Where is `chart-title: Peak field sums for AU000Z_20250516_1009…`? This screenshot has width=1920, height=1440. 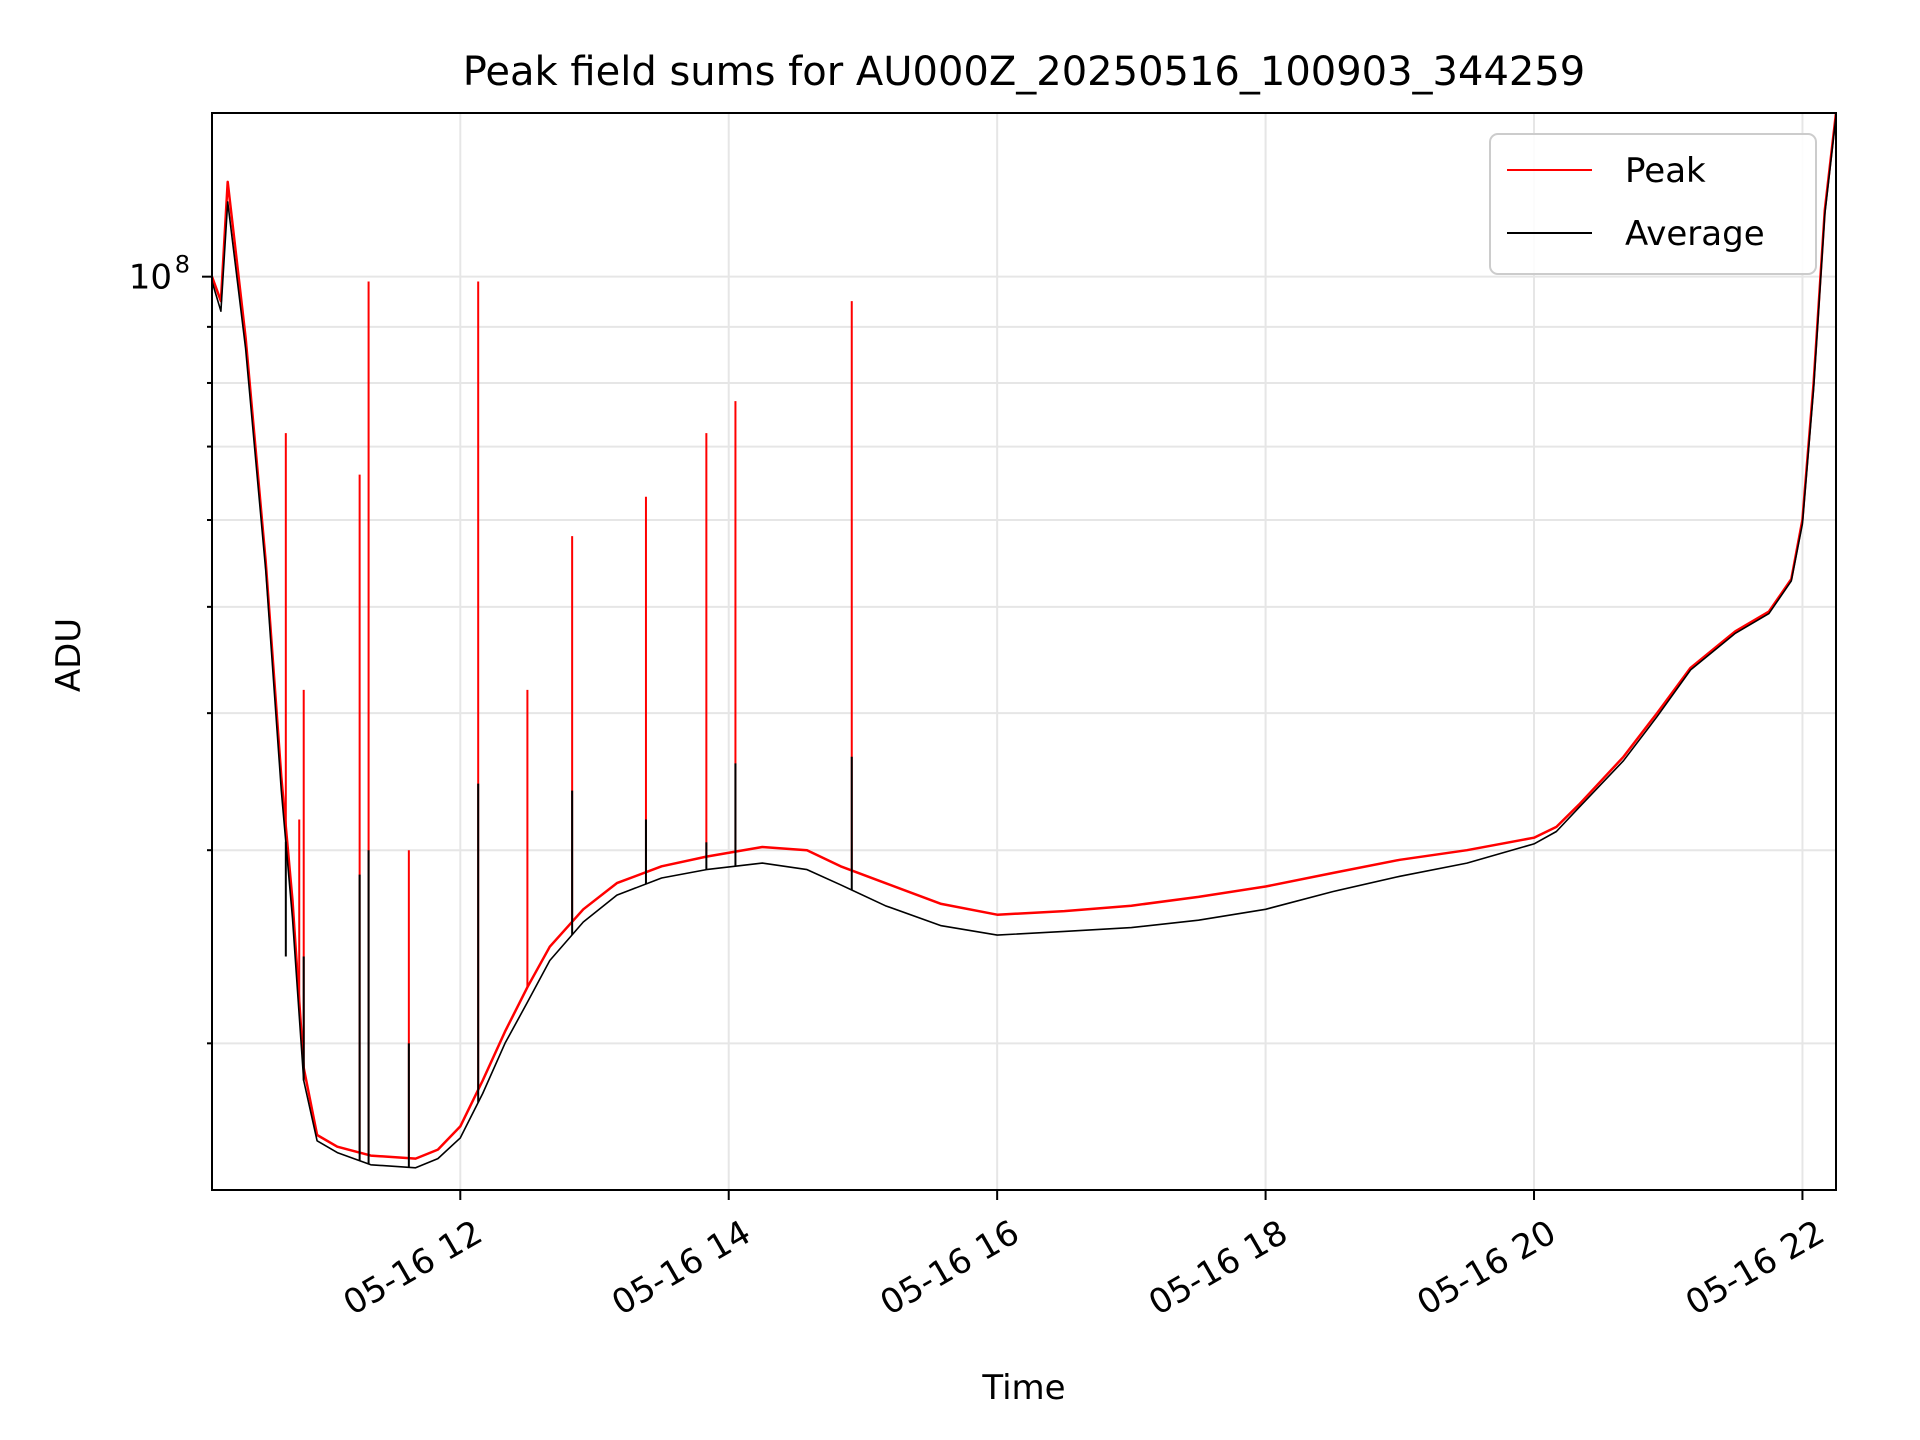 chart-title: Peak field sums for AU000Z_20250516_1009… is located at coordinates (1024, 72).